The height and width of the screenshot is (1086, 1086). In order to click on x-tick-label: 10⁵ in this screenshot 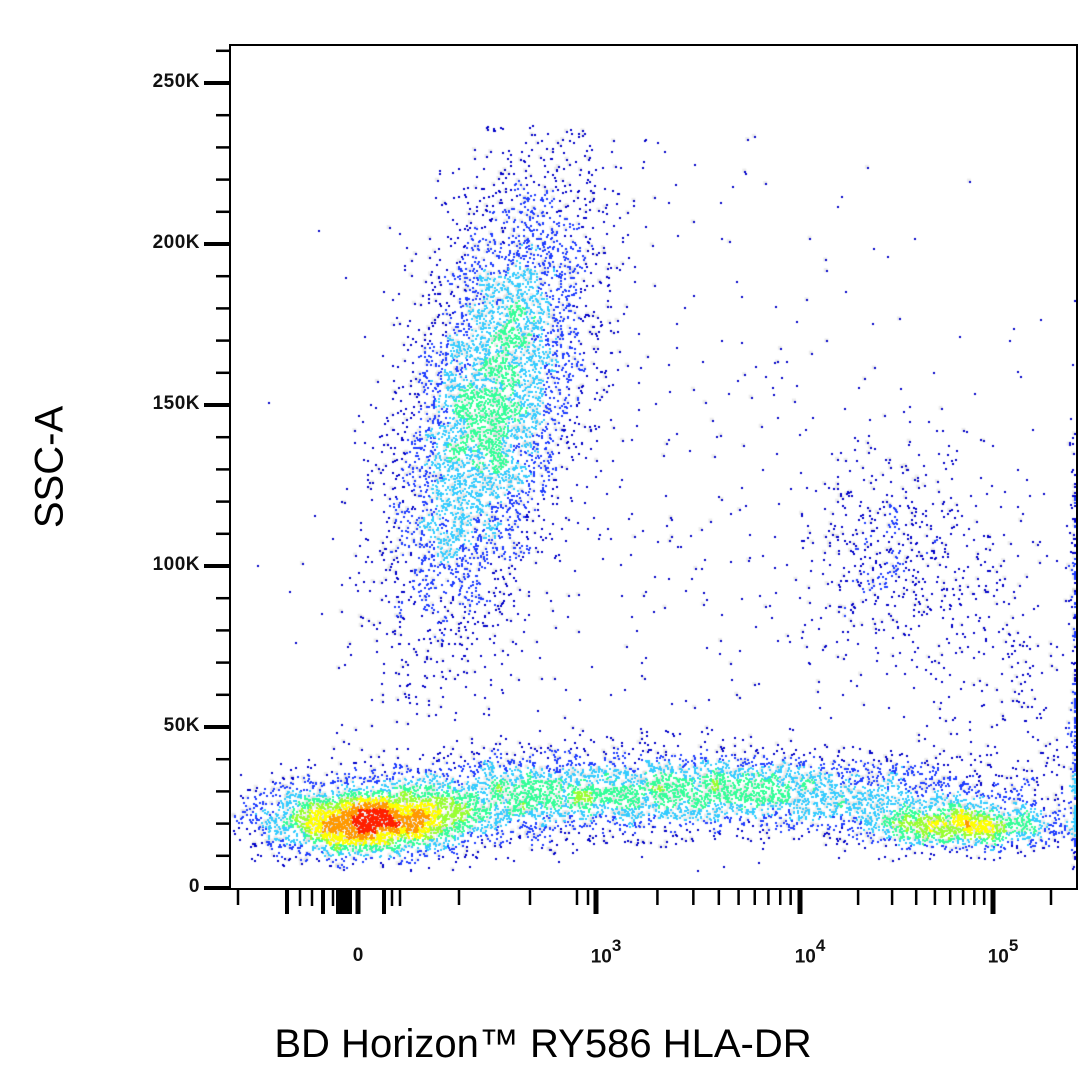, I will do `click(1003, 952)`.